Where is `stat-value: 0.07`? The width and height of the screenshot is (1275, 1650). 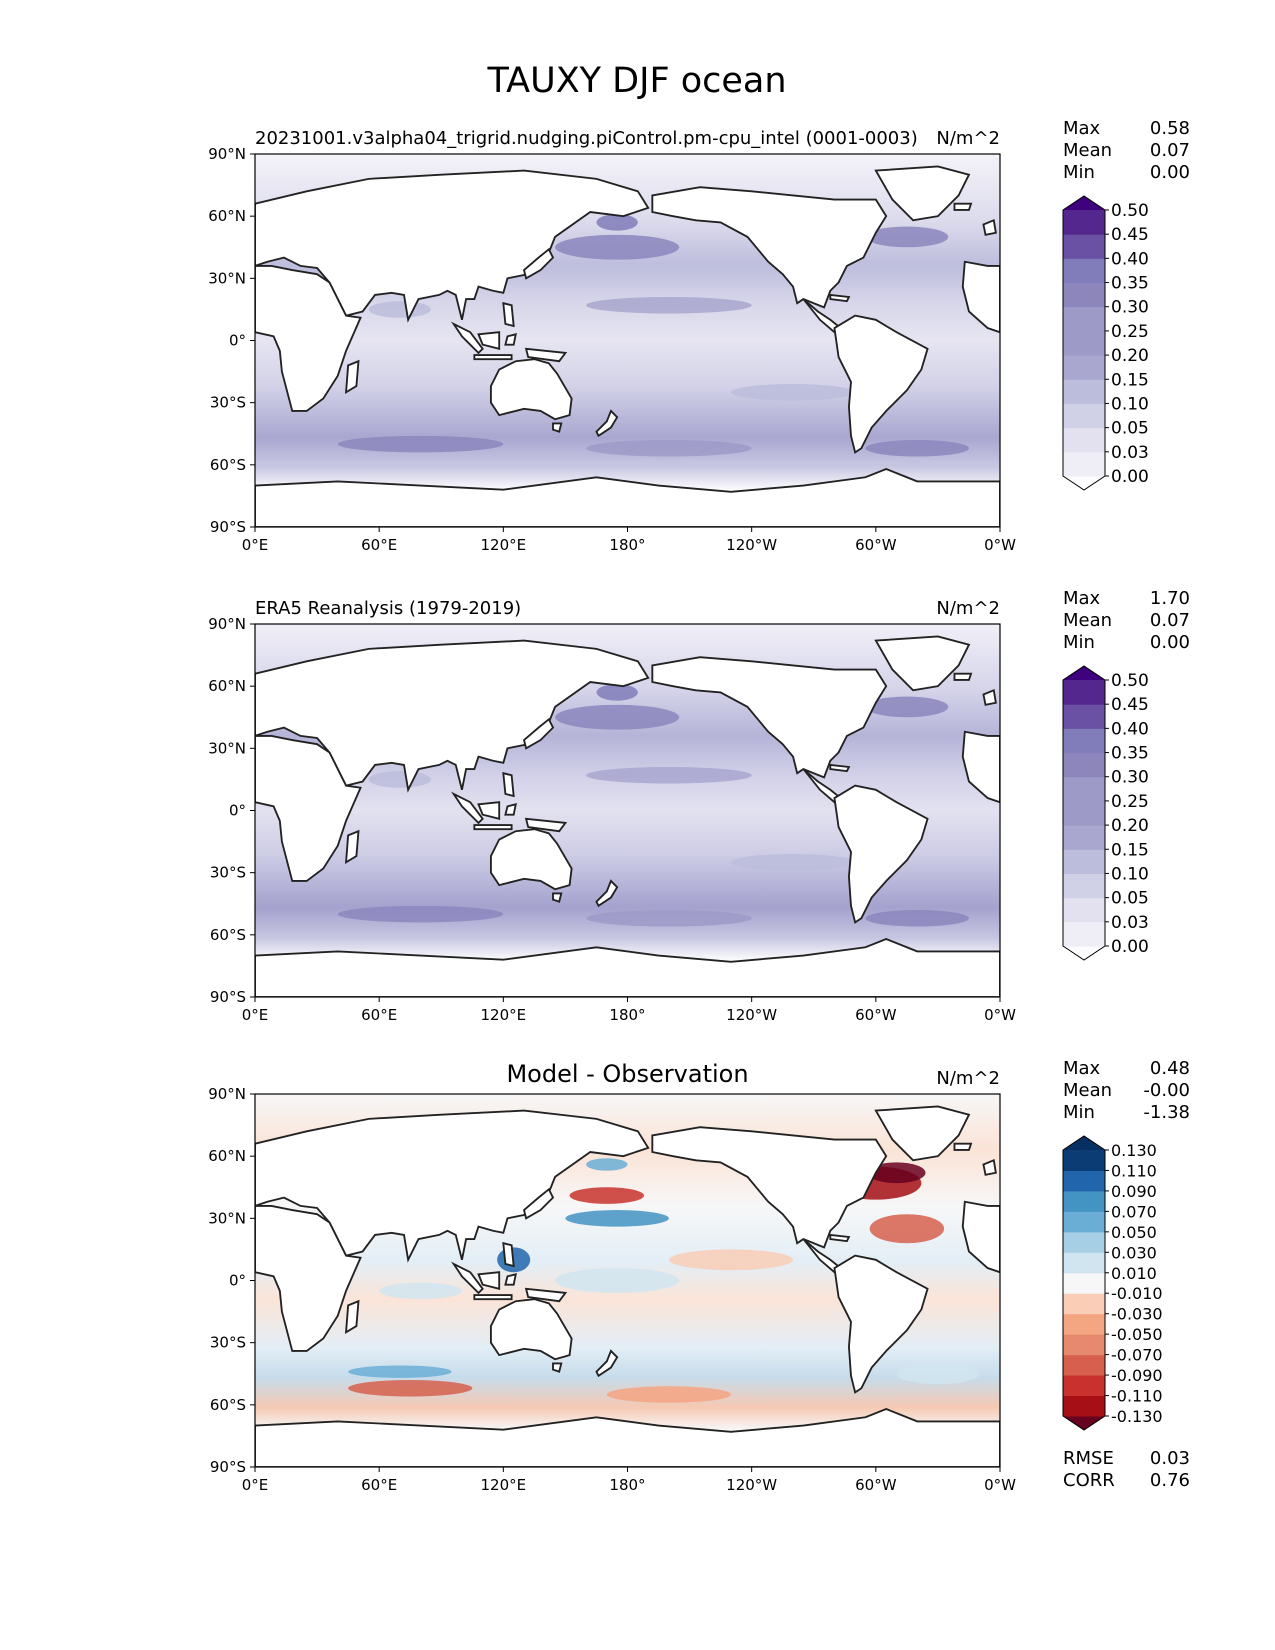 stat-value: 0.07 is located at coordinates (1170, 620).